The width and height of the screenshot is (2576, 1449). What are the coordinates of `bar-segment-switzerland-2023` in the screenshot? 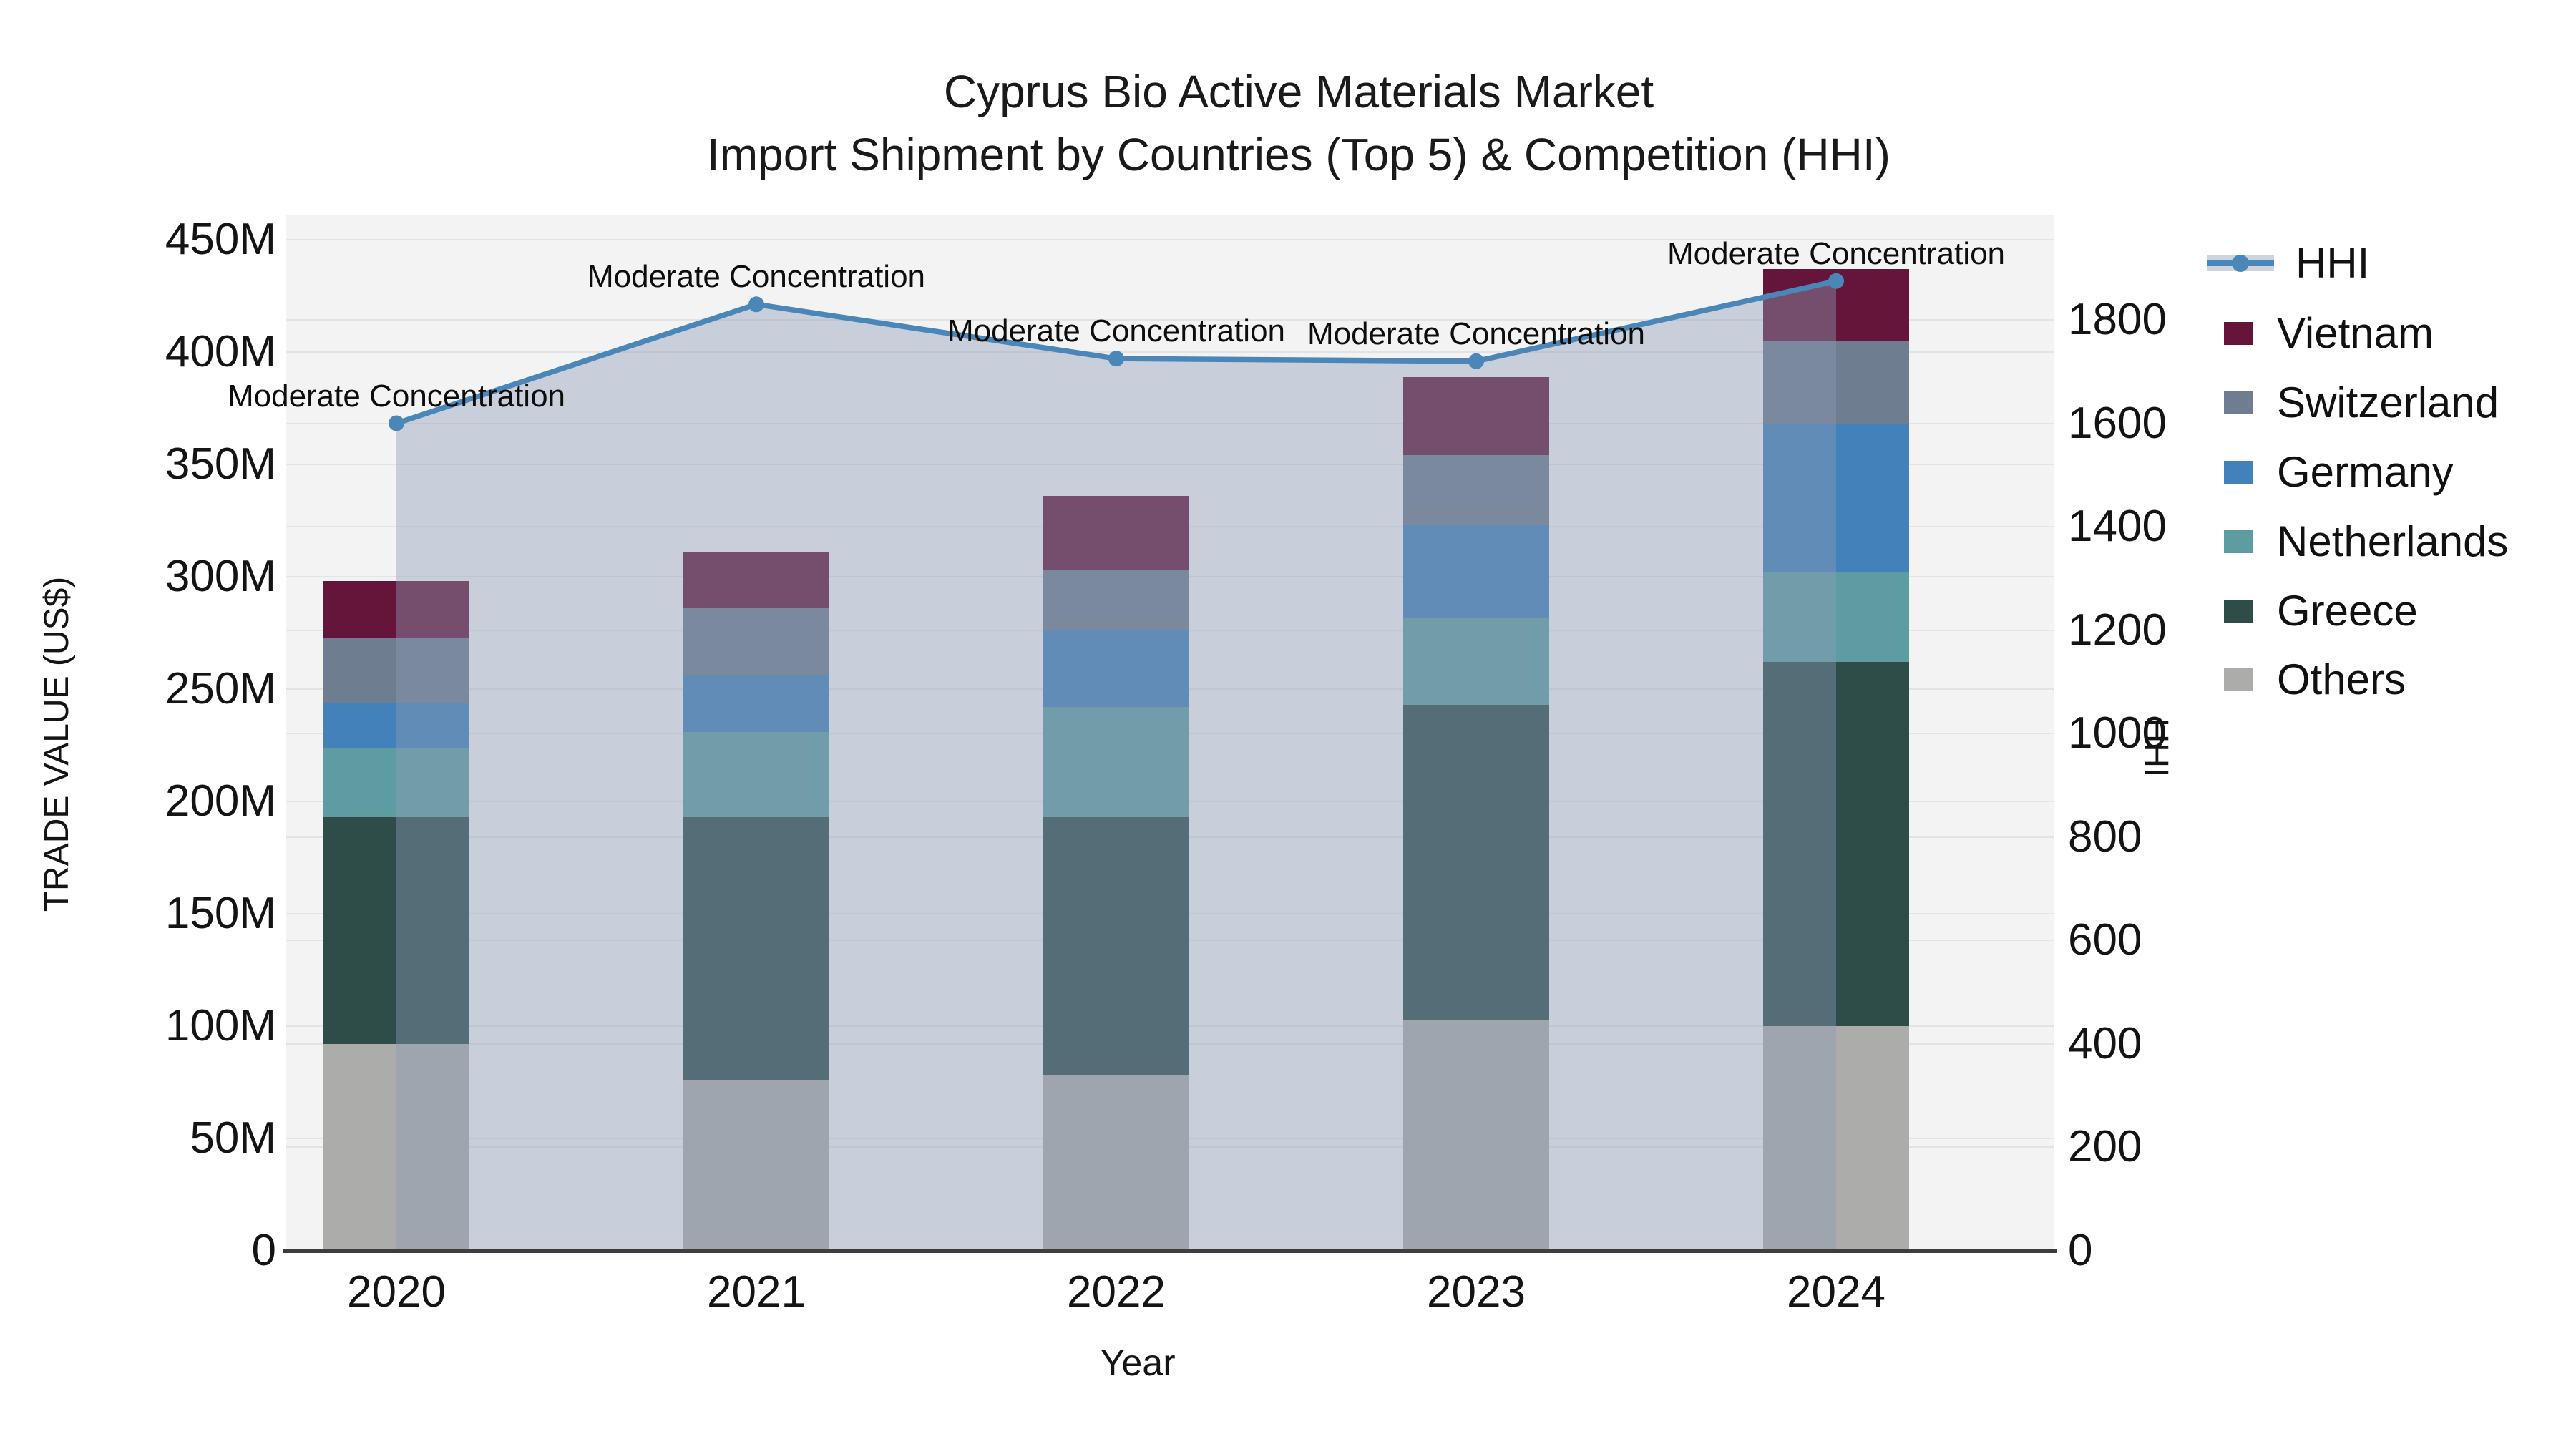 It's located at (1476, 490).